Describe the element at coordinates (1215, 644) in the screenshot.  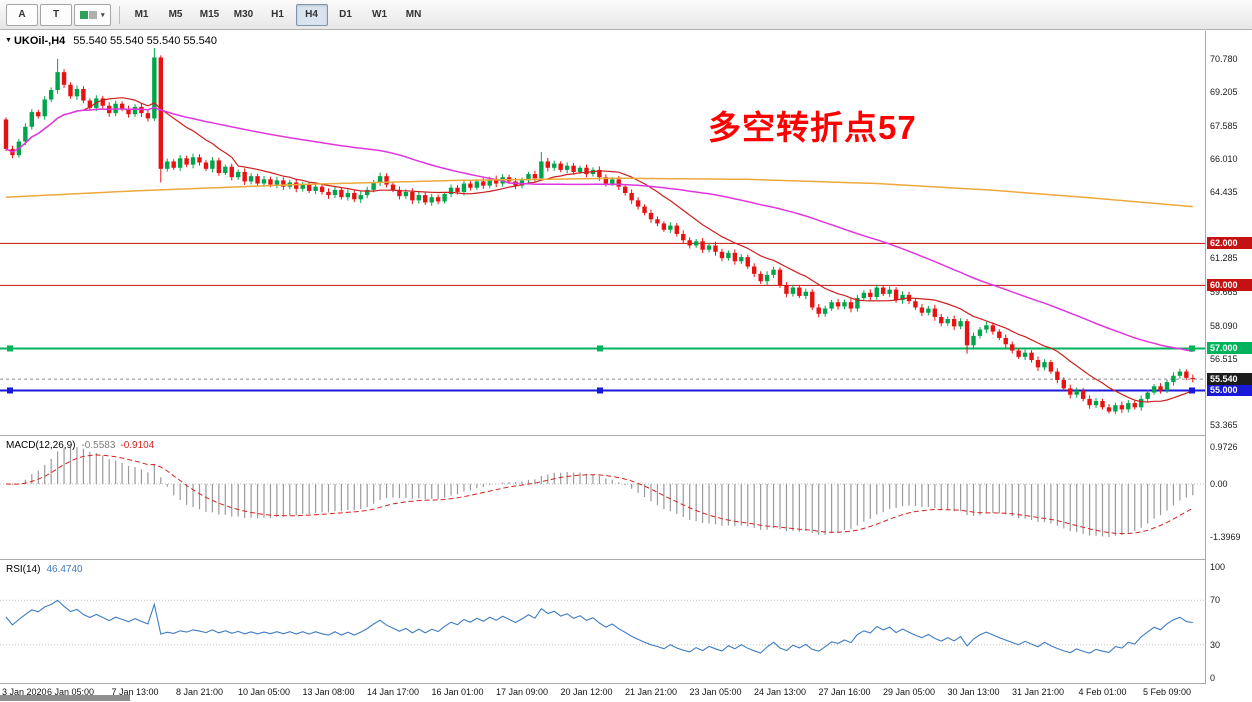
I see `rsi-tick: 30` at that location.